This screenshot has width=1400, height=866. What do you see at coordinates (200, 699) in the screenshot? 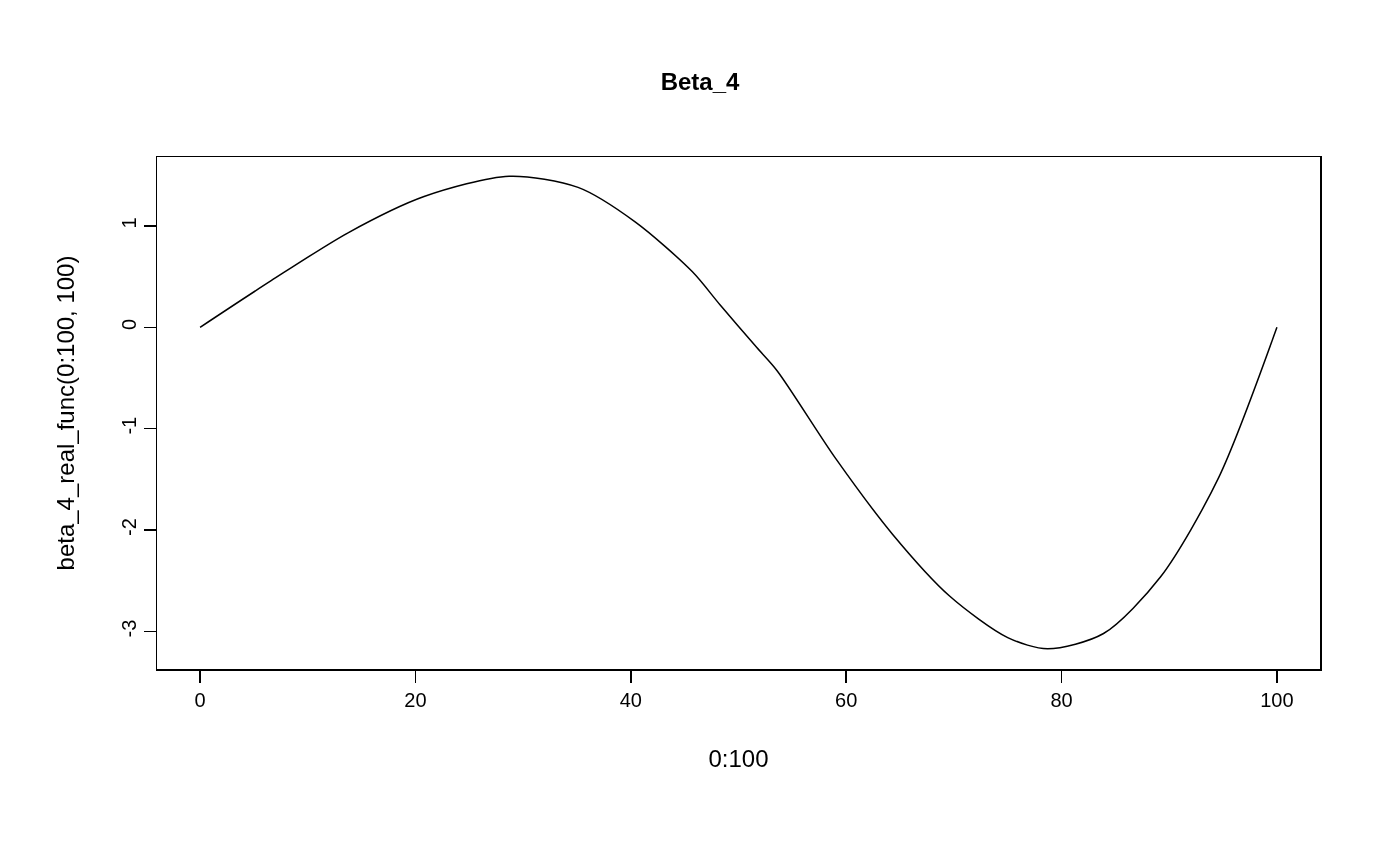
I see `x-tick-label: 0` at bounding box center [200, 699].